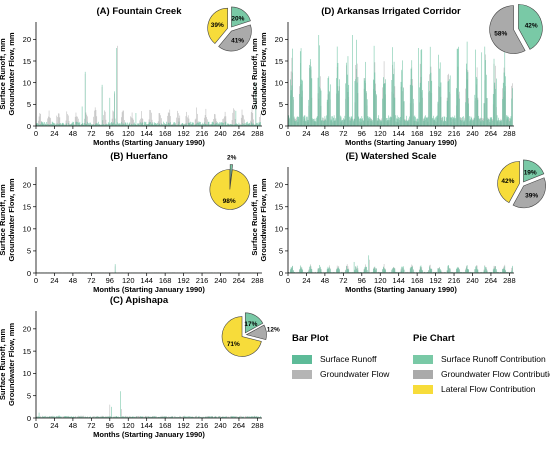  I want to click on panel-title: (C) Apishapa, so click(139, 300).